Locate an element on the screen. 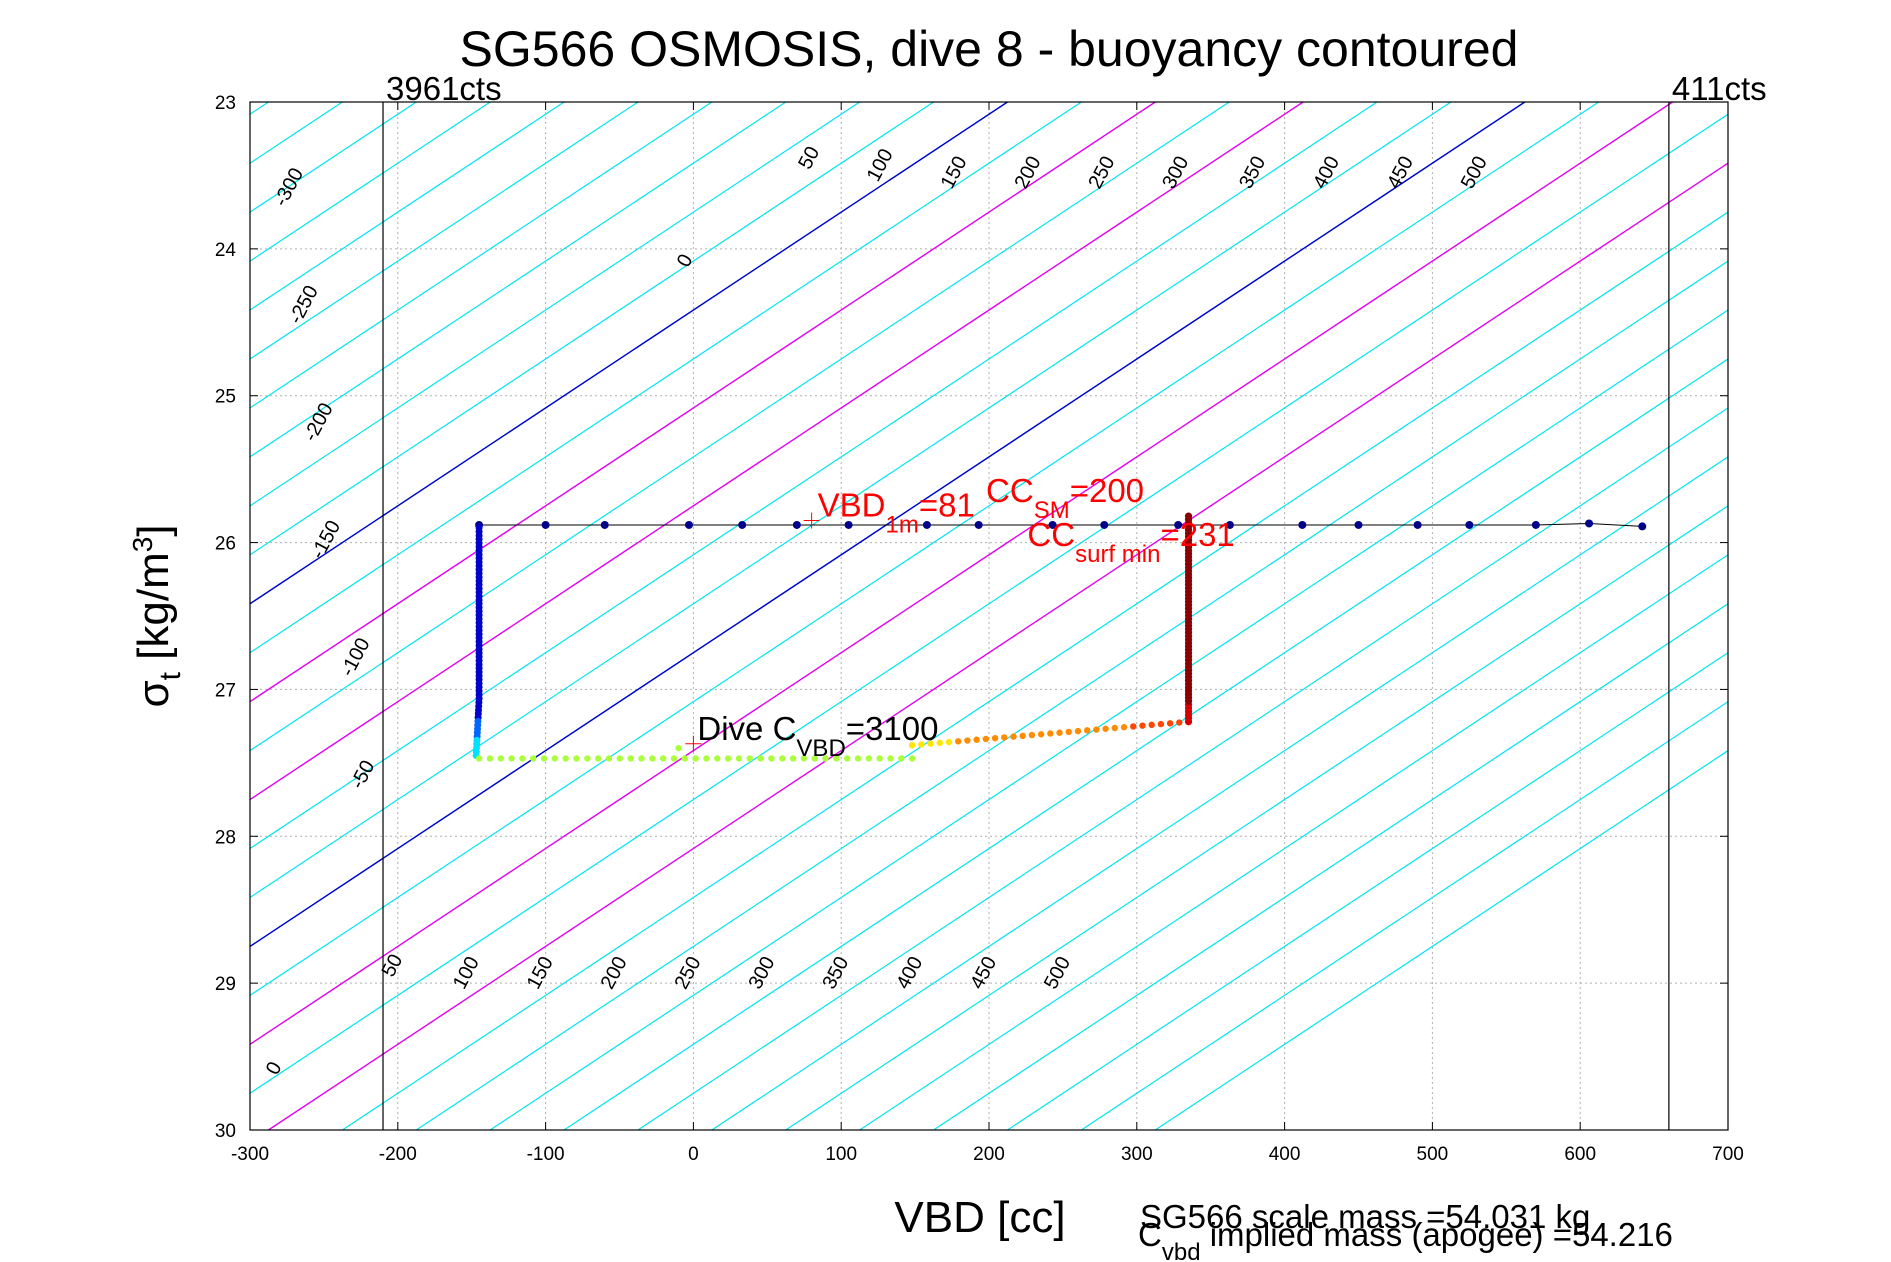  y-axis-label-sup: 3 is located at coordinates (142, 545).